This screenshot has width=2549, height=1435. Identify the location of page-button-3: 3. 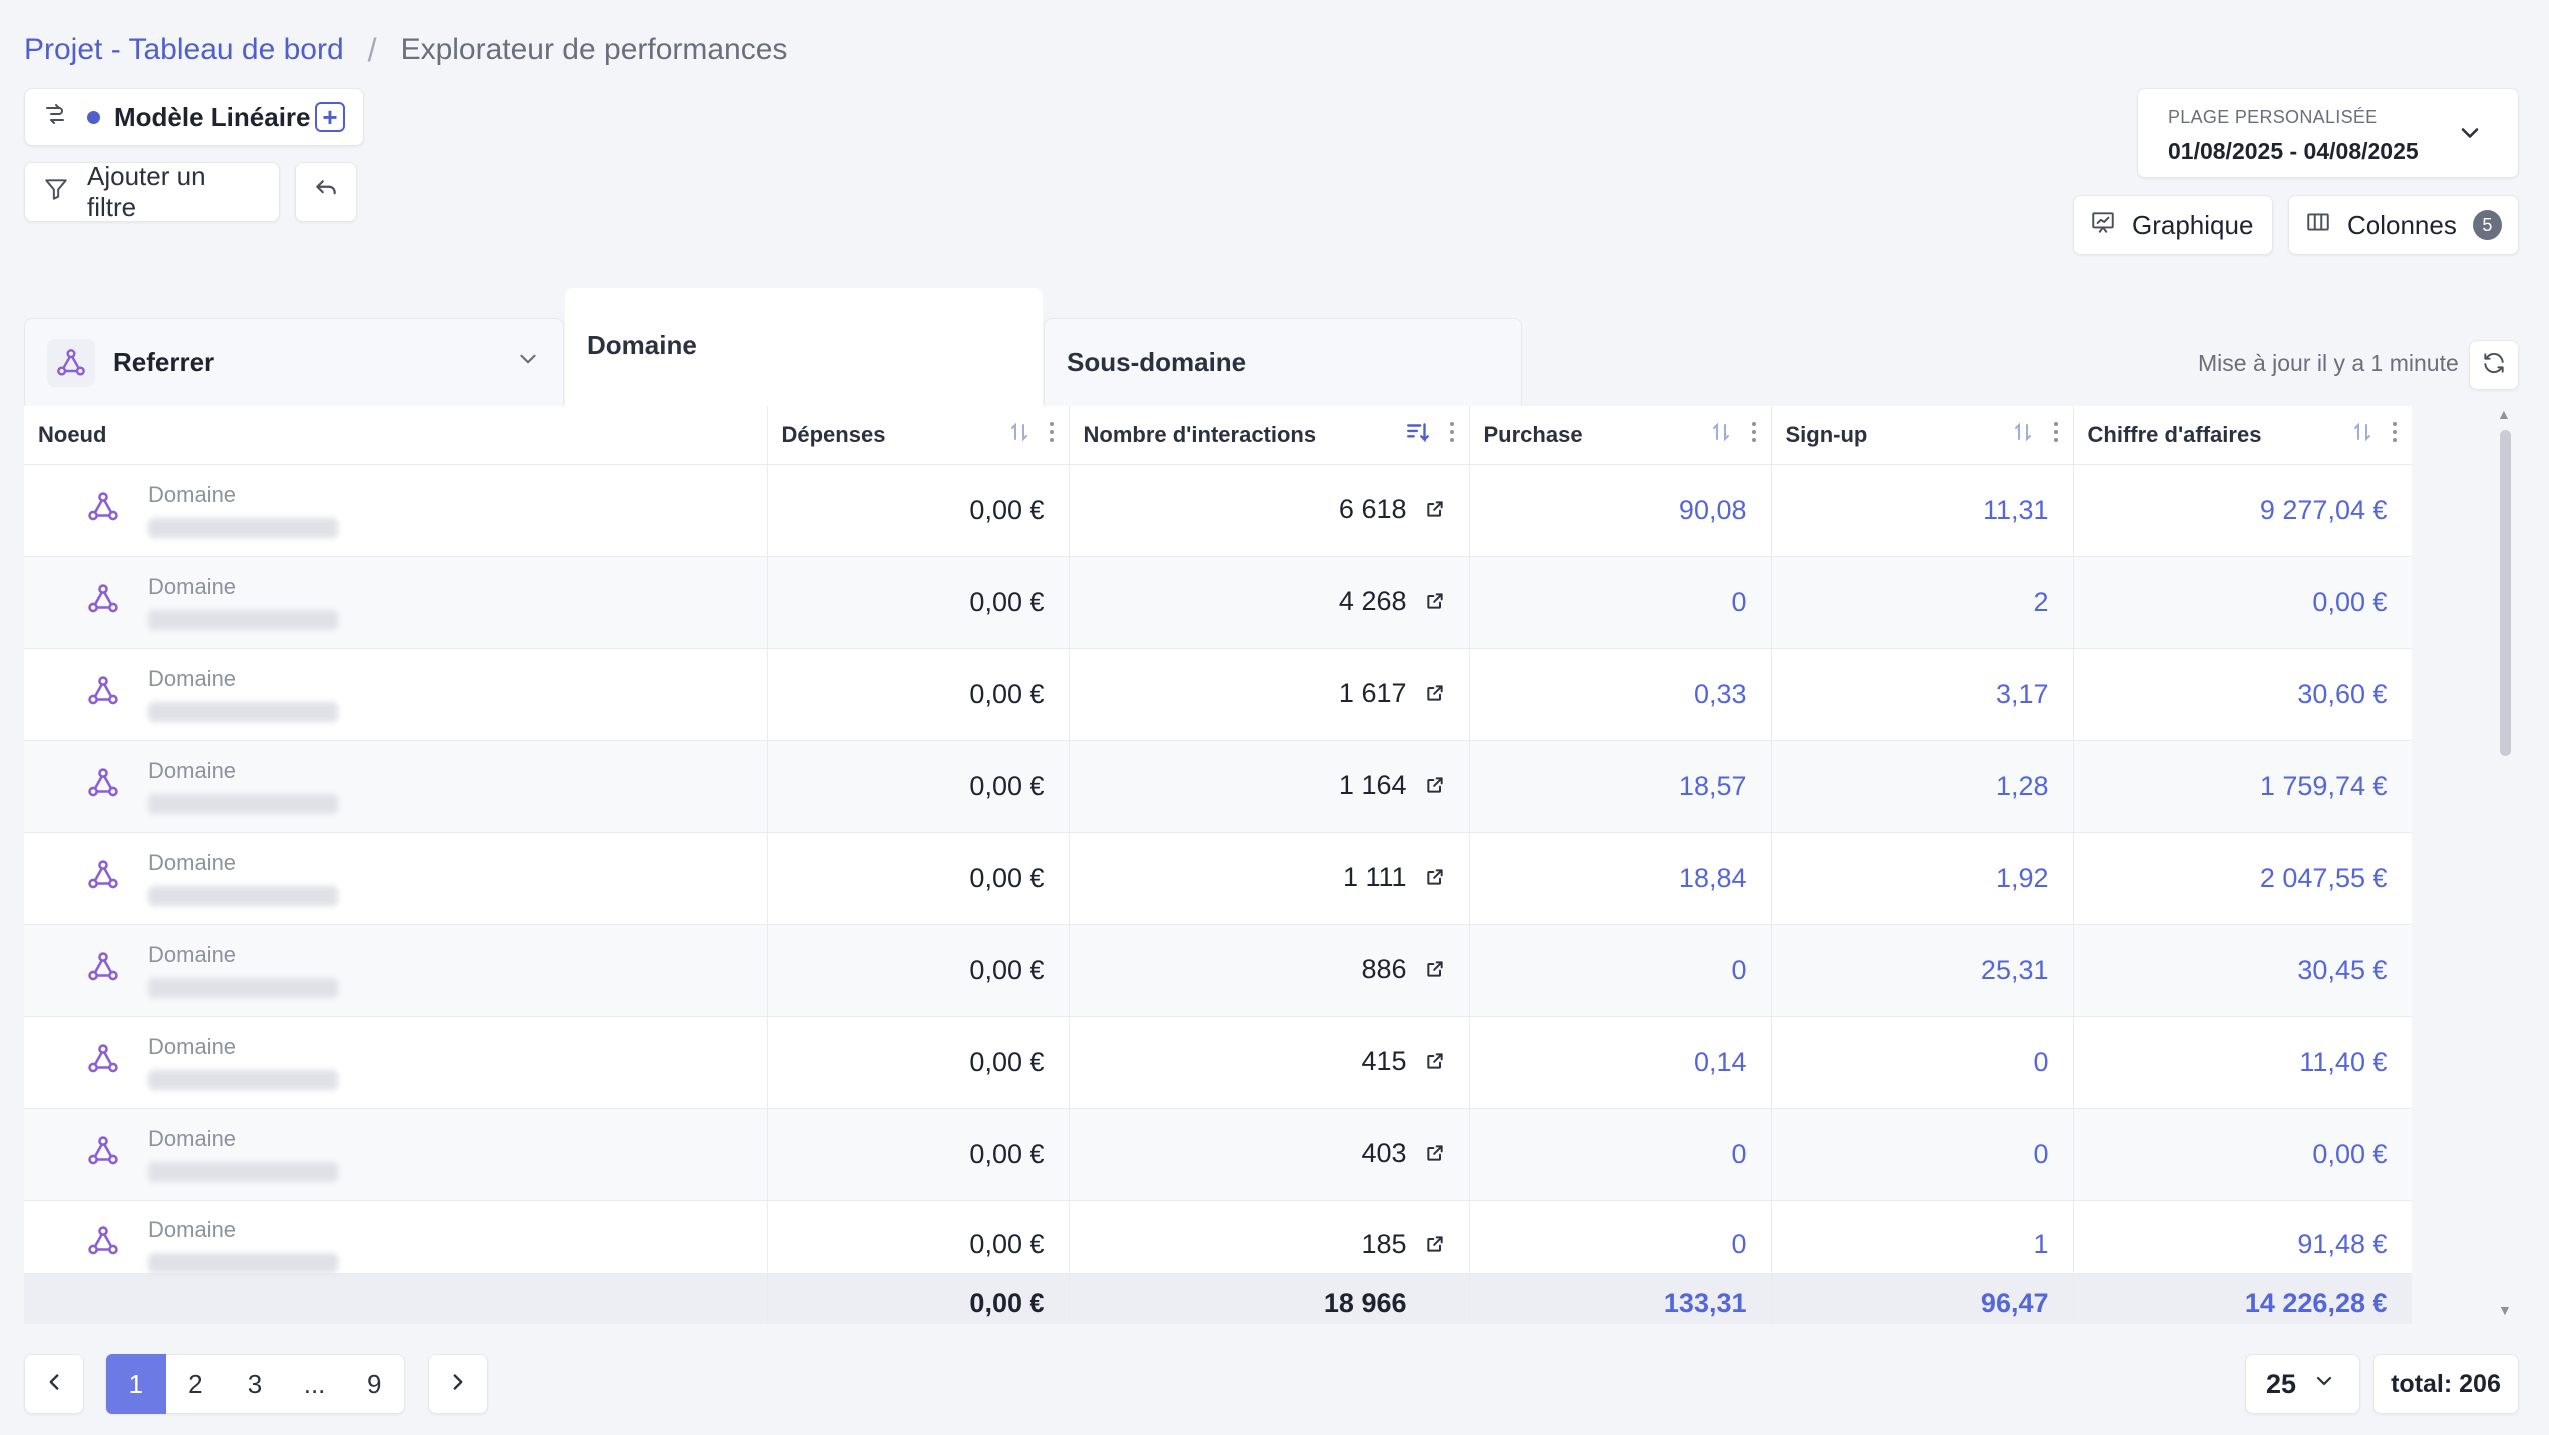
(255, 1383).